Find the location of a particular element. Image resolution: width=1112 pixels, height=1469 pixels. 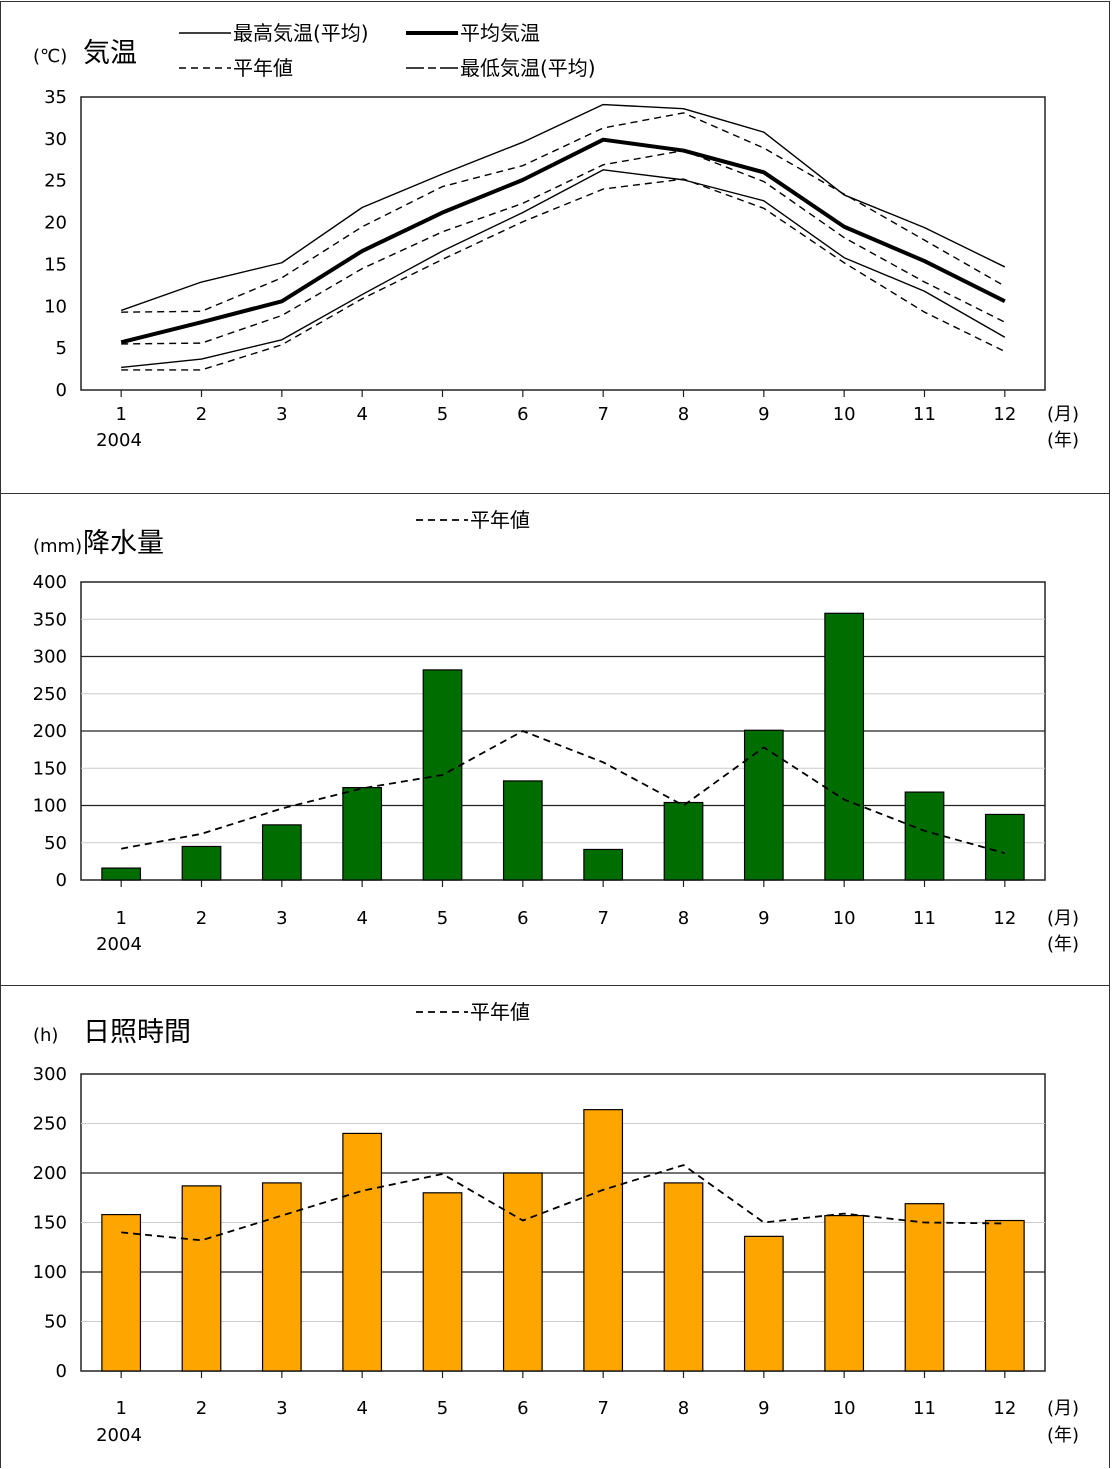

y-tick-label: 20 is located at coordinates (55, 223).